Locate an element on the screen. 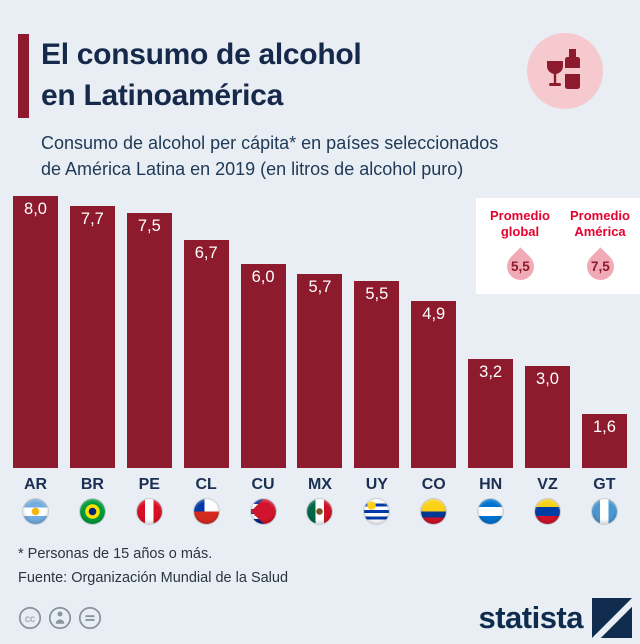  bar-column: 3,2 HN is located at coordinates (491, 360).